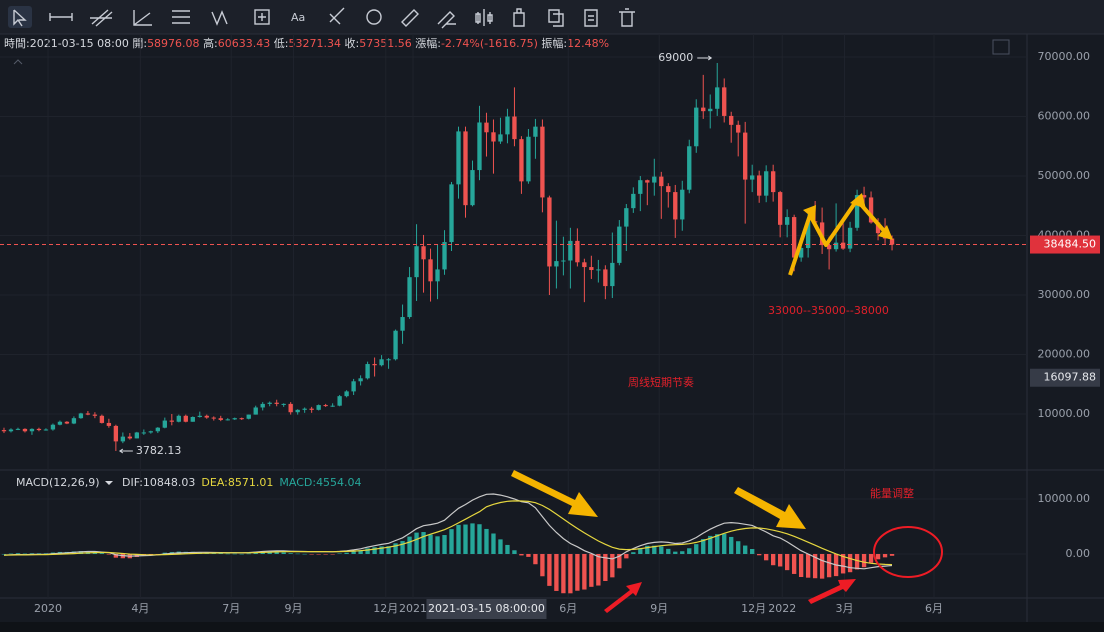 This screenshot has width=1104, height=632. What do you see at coordinates (79, 43) in the screenshot?
I see `time: 2021-03-15 08:00` at bounding box center [79, 43].